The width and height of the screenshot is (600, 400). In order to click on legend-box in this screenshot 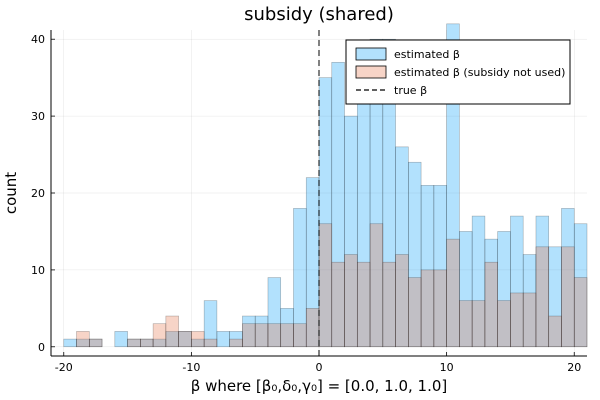, I will do `click(458, 72)`.